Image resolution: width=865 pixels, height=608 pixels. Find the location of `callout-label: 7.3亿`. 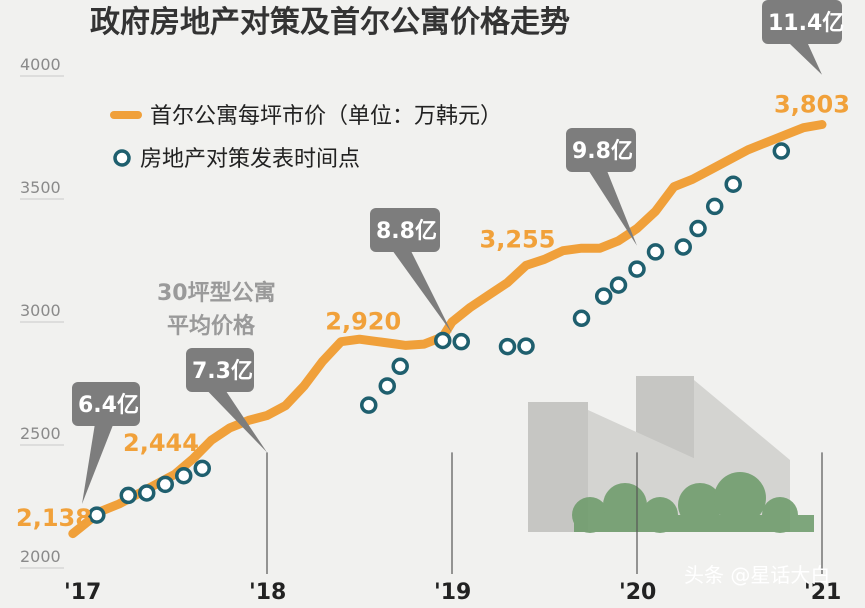

callout-label: 7.3亿 is located at coordinates (222, 371).